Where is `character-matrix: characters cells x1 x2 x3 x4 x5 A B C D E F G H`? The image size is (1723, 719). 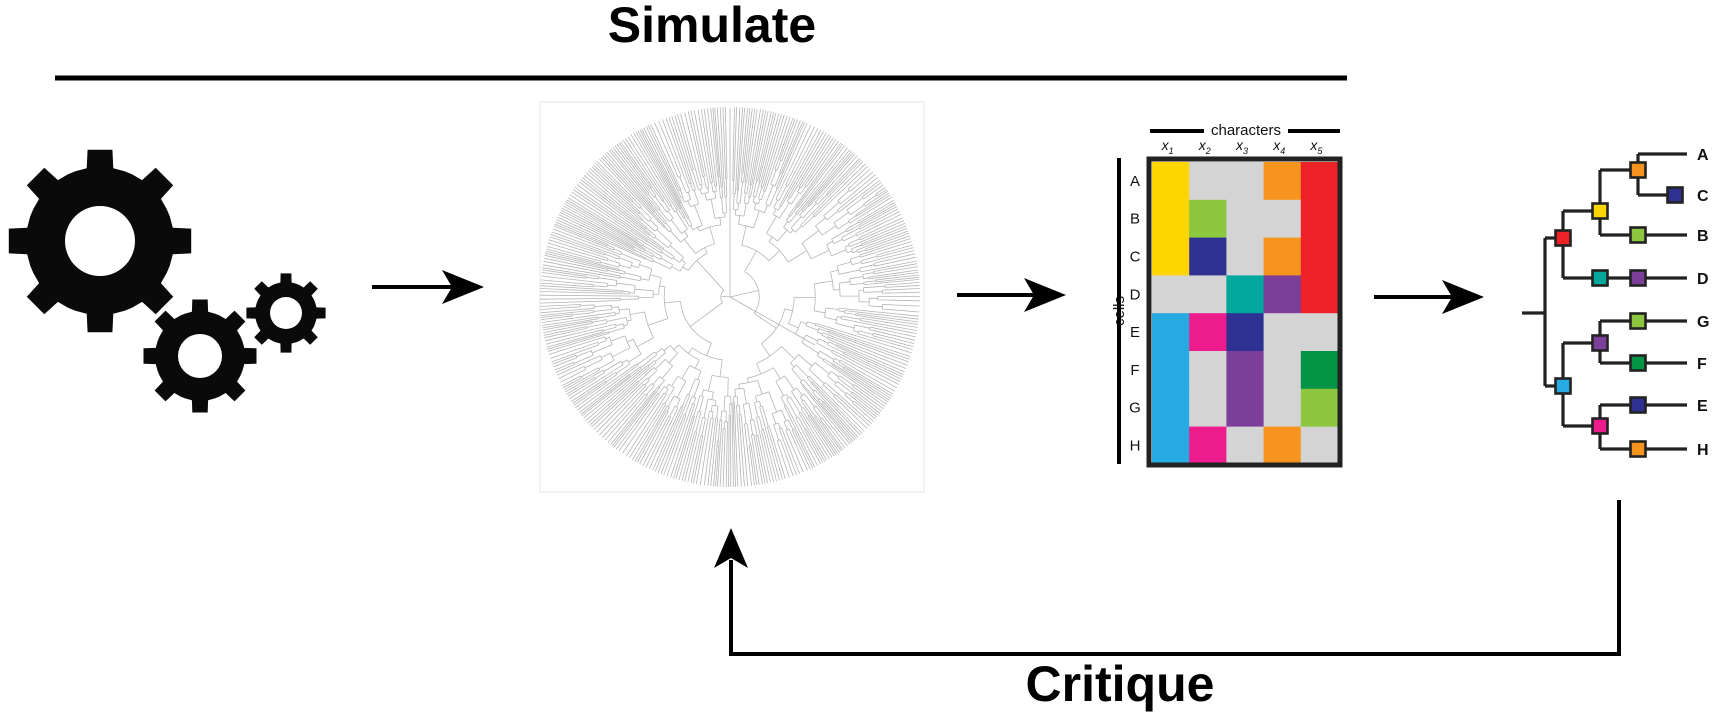
character-matrix: characters cells x1 x2 x3 x4 x5 A B C D E F G H is located at coordinates (1227, 295).